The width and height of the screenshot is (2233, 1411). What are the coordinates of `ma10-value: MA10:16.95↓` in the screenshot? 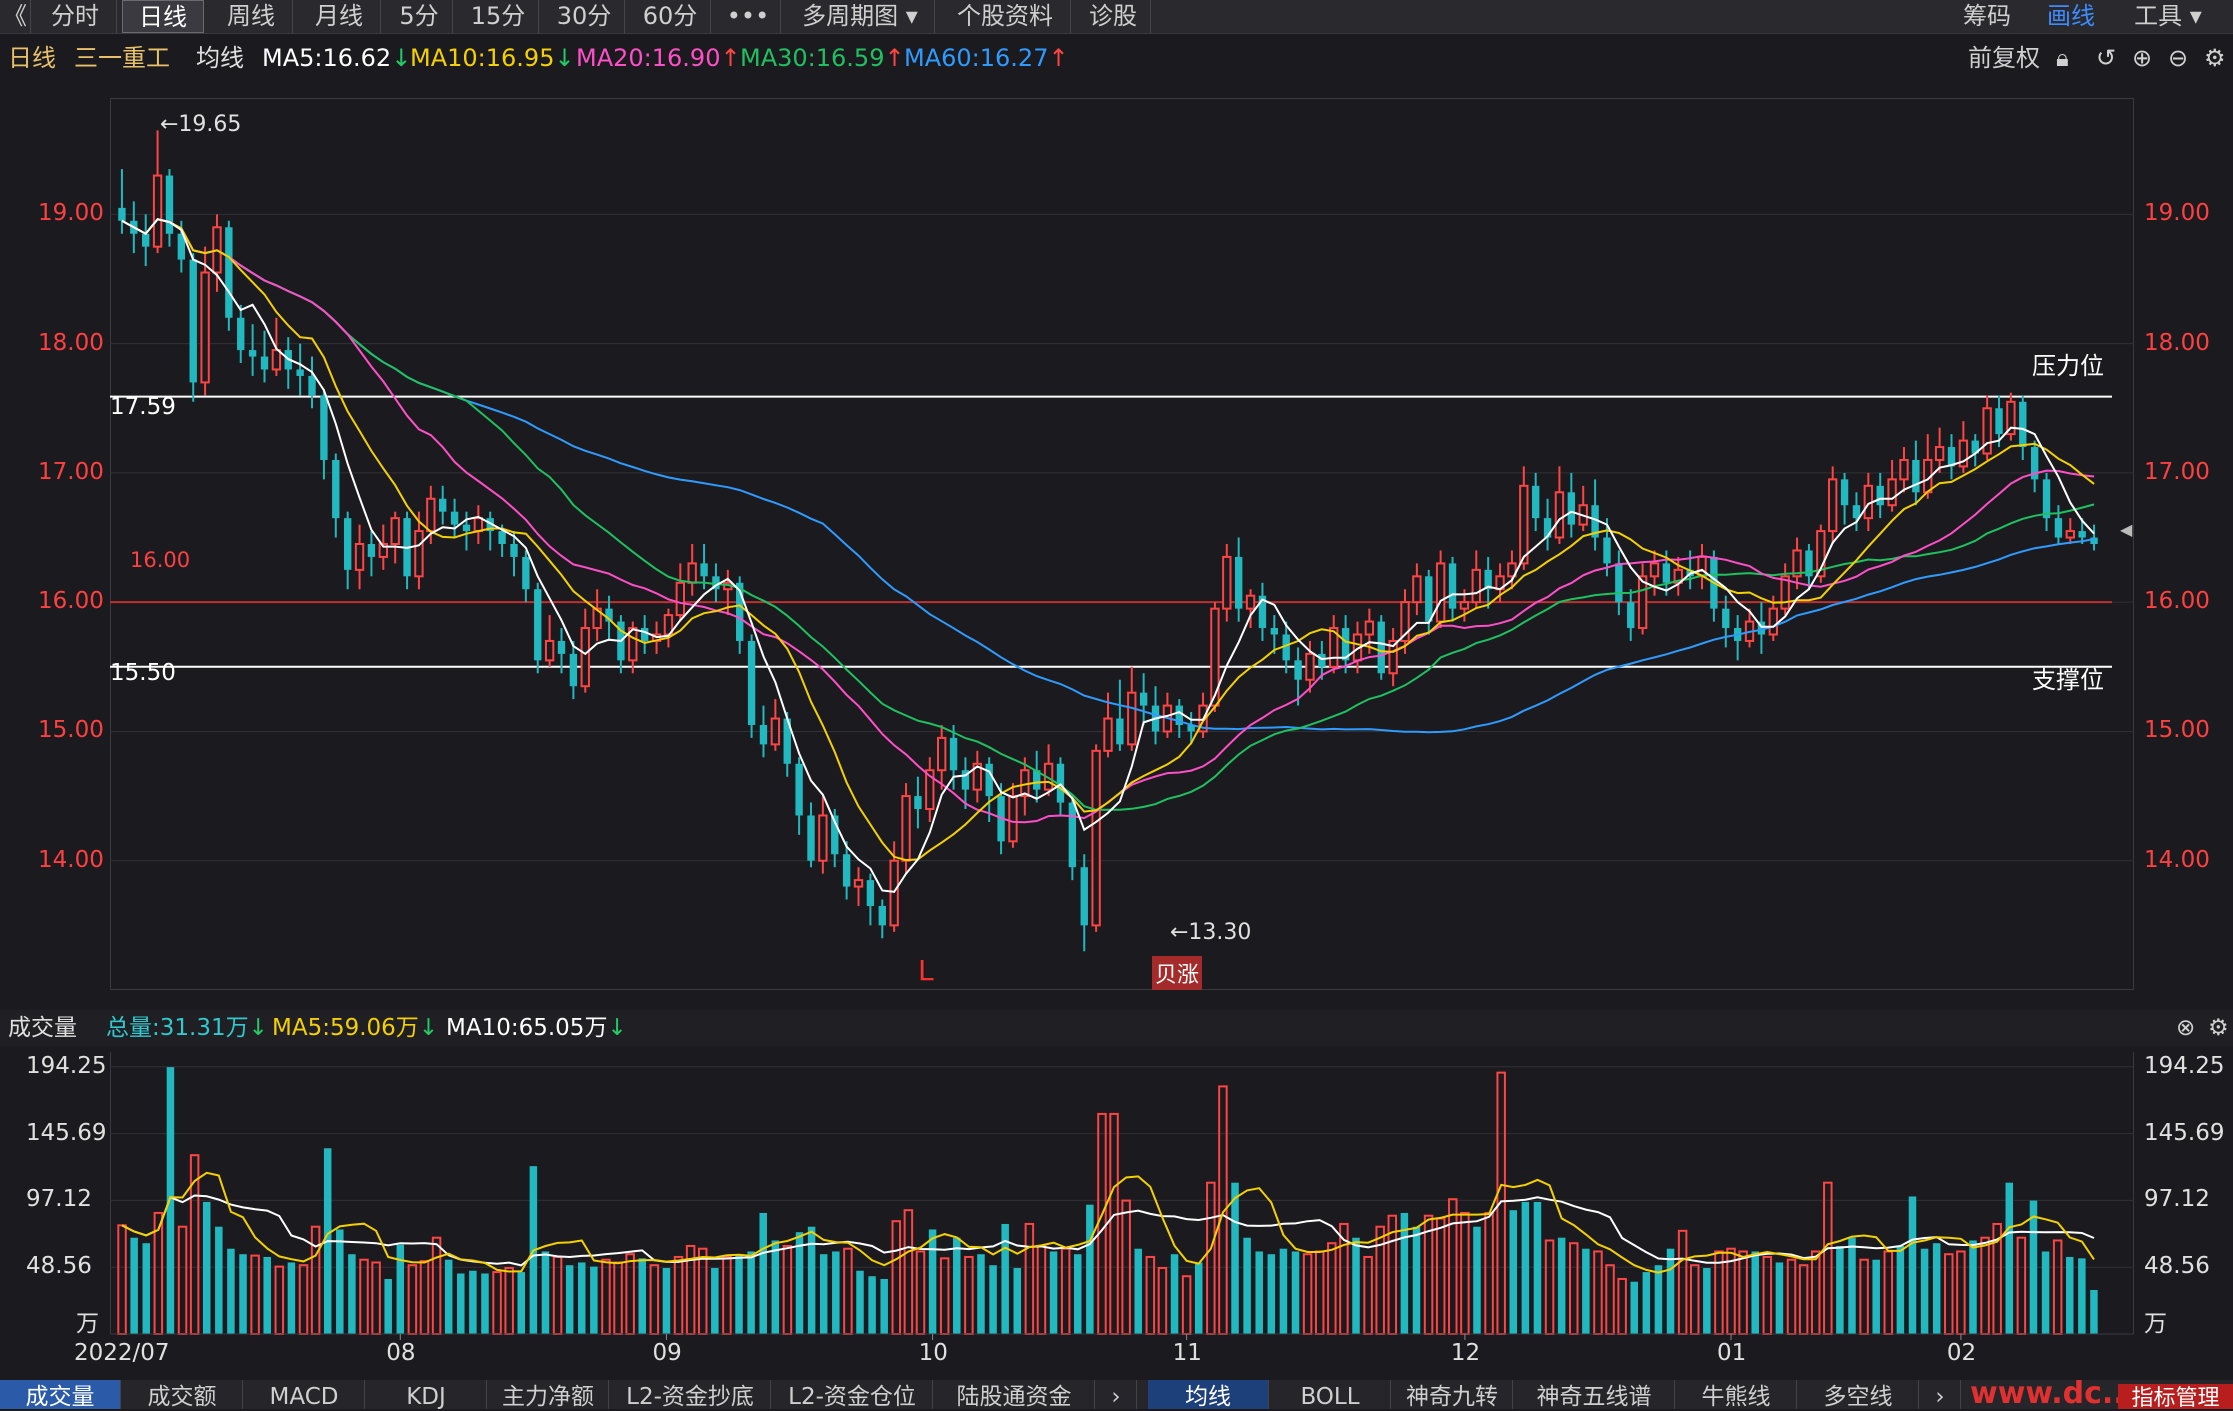 It's located at (492, 58).